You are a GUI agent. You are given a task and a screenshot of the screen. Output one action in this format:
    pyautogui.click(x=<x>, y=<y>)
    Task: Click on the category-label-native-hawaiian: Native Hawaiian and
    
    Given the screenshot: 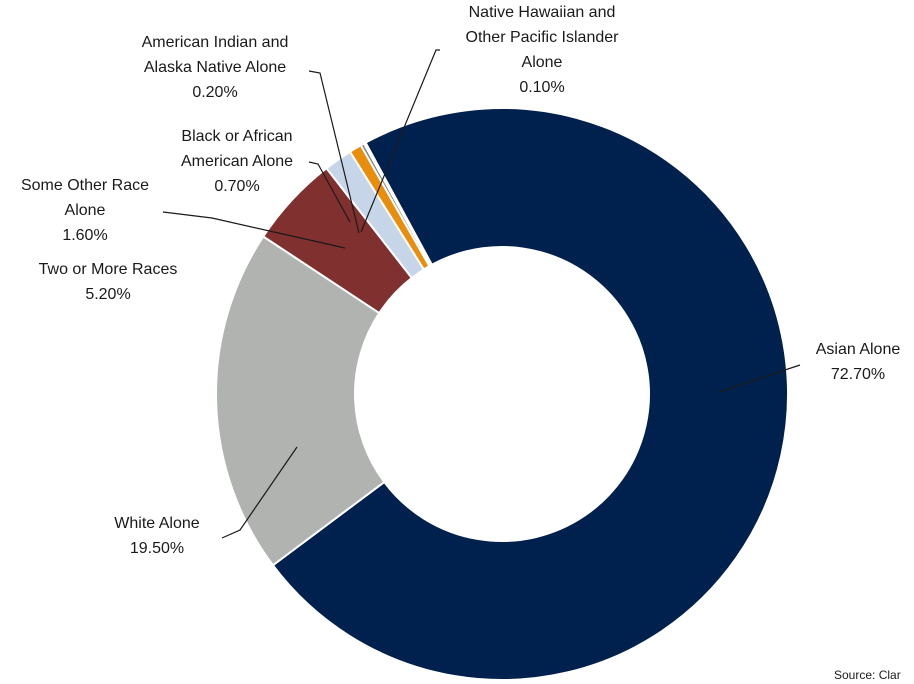 What is the action you would take?
    pyautogui.click(x=542, y=12)
    